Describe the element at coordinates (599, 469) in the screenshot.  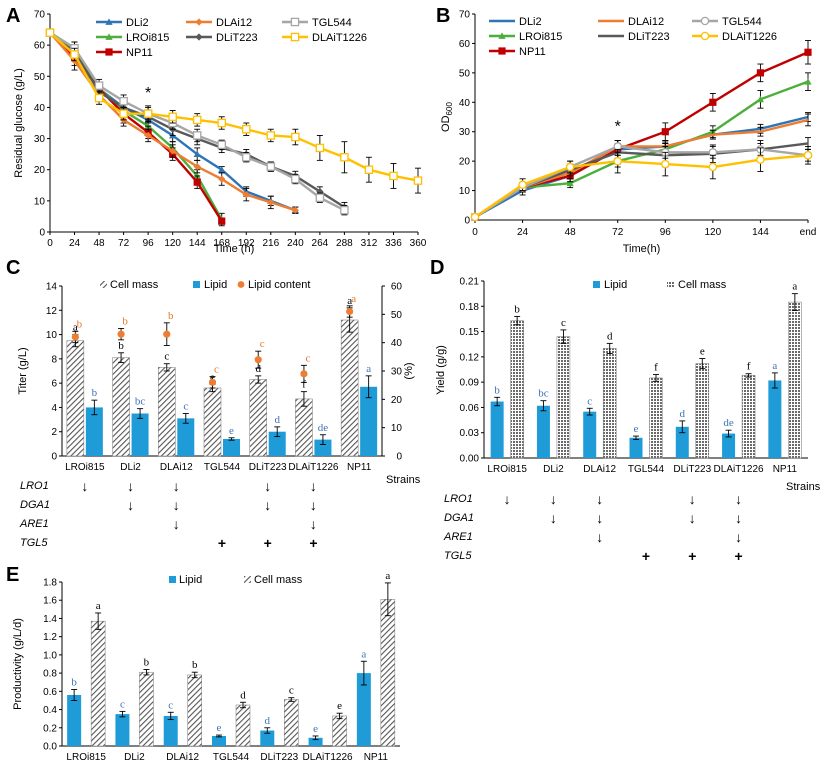
I see `x-tick-label: DLAi12` at that location.